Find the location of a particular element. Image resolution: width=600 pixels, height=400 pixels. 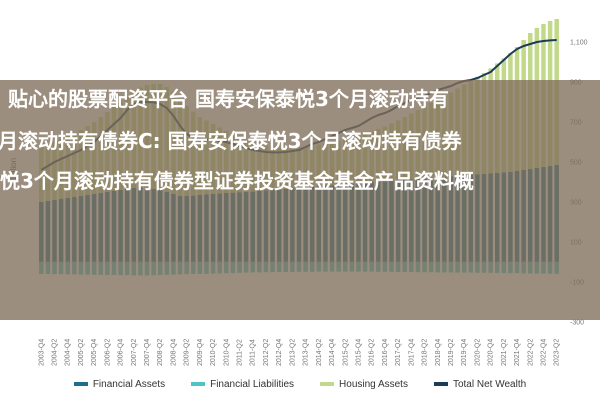

x-tick-label: 2014-Q2 is located at coordinates (319, 352).